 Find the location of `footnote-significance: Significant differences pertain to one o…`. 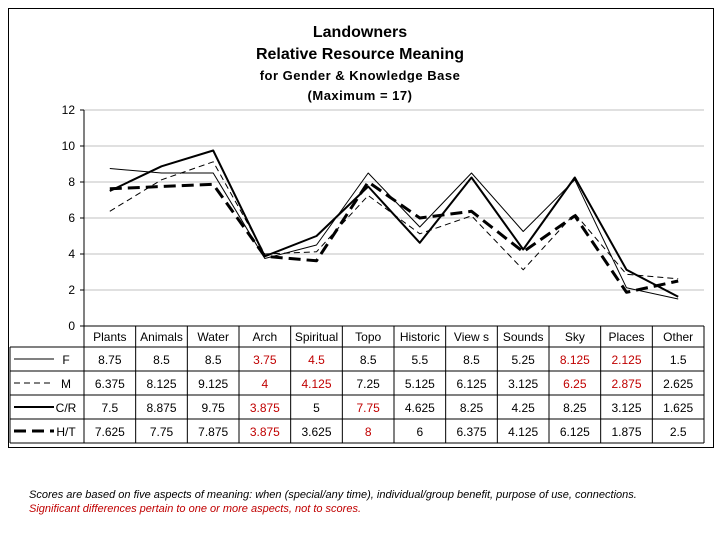

footnote-significance: Significant differences pertain to one o… is located at coordinates (195, 509).